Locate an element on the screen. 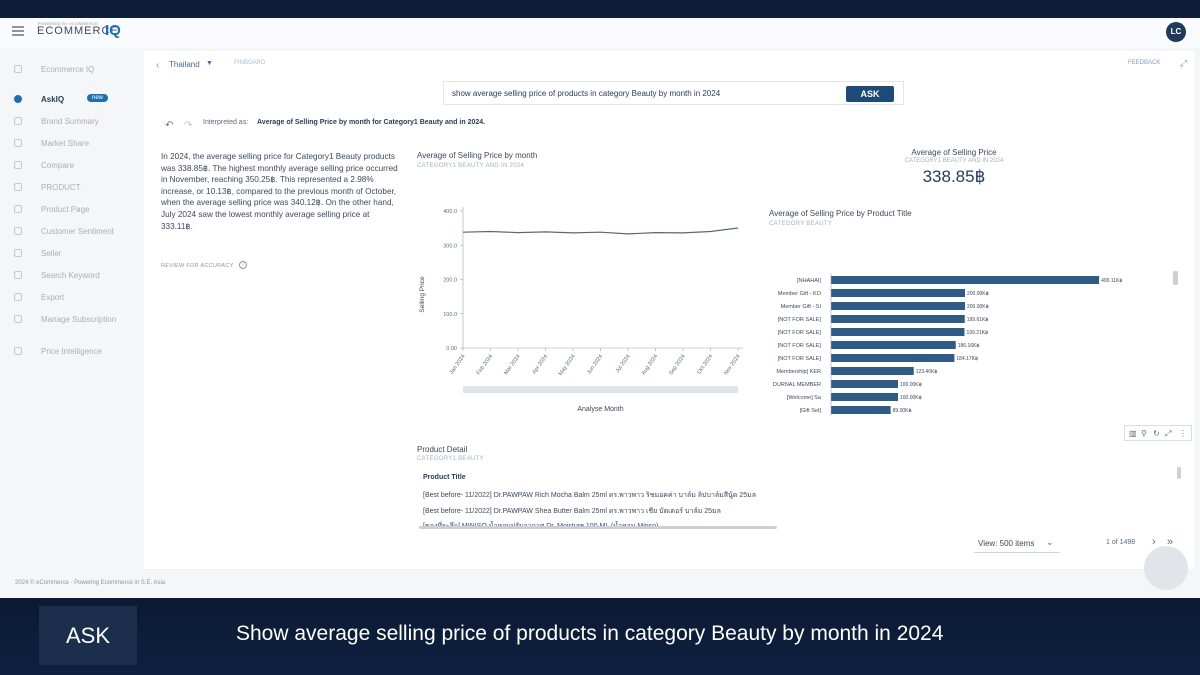 The width and height of the screenshot is (1200, 675). y-tick-label: 400.0 is located at coordinates (450, 212).